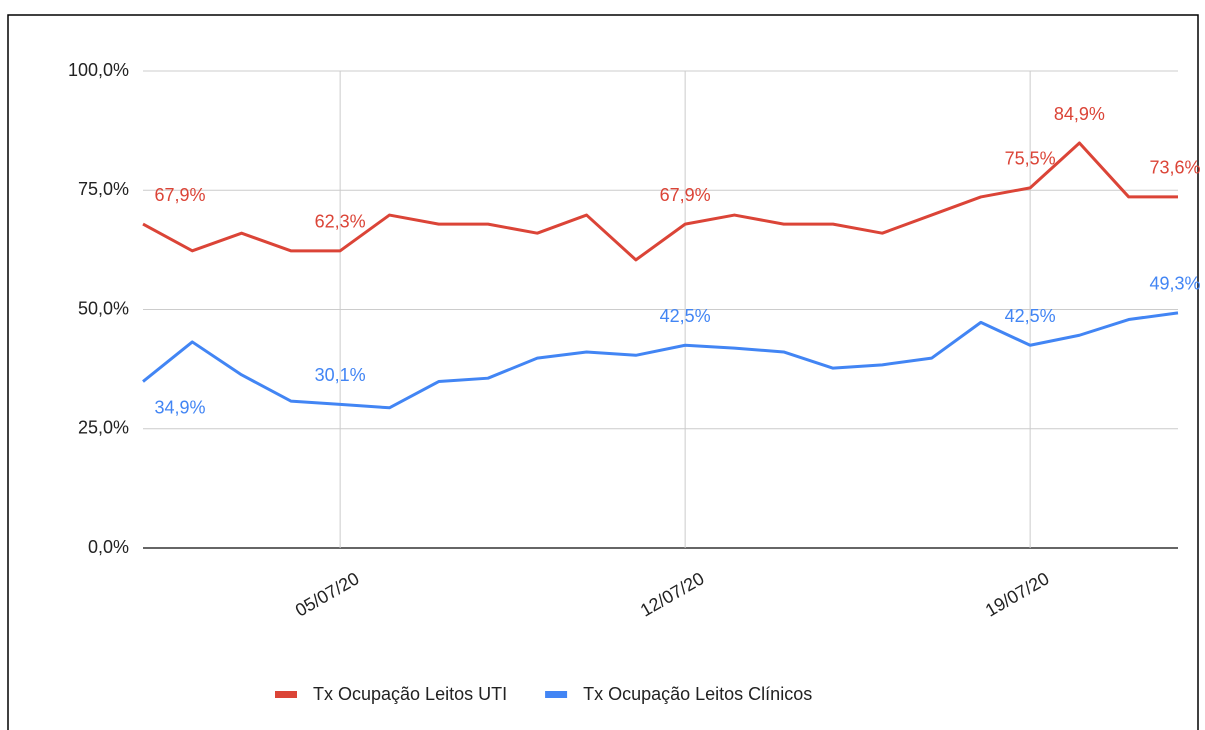 The height and width of the screenshot is (730, 1205). I want to click on y-tick-label: 100,0%, so click(98, 70).